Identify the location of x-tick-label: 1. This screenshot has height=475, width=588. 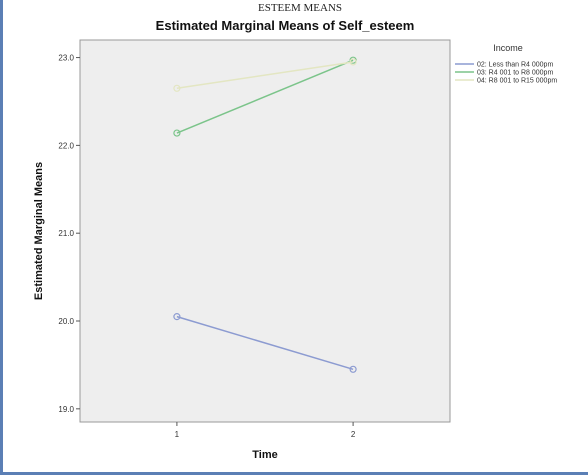
(177, 434).